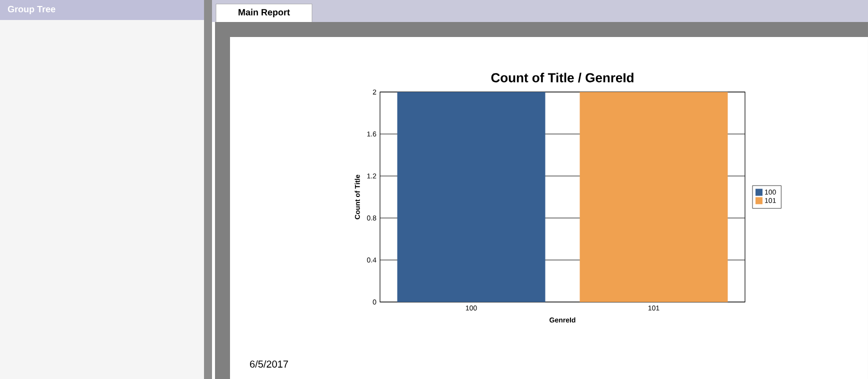 The height and width of the screenshot is (379, 868). I want to click on chart-title: Count of Title / GenreId, so click(562, 77).